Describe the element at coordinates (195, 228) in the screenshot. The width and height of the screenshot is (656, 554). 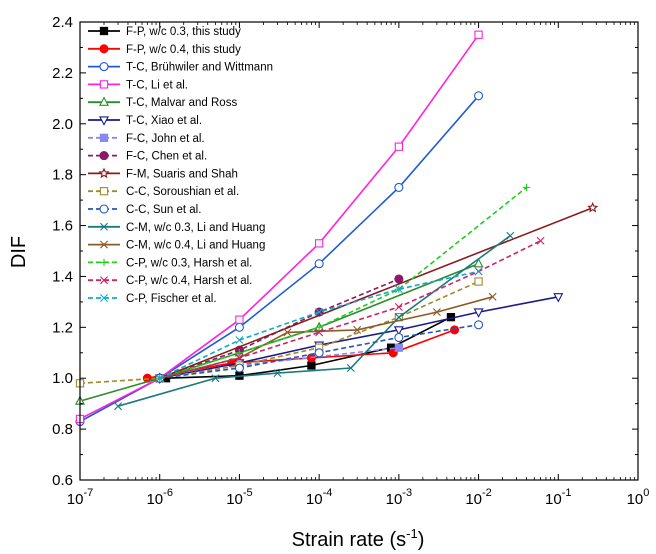
I see `legend-label: C-M, w/c 0.3, Li and Huang` at that location.